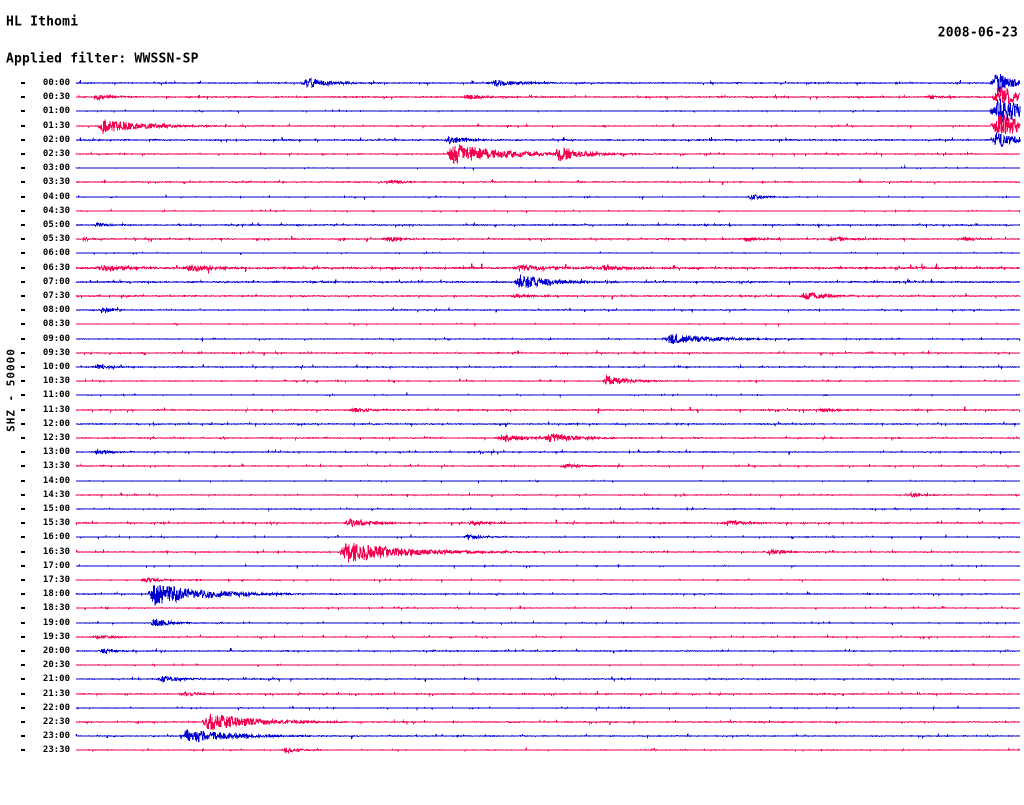  I want to click on time-axis-label: 06:30, so click(56, 267).